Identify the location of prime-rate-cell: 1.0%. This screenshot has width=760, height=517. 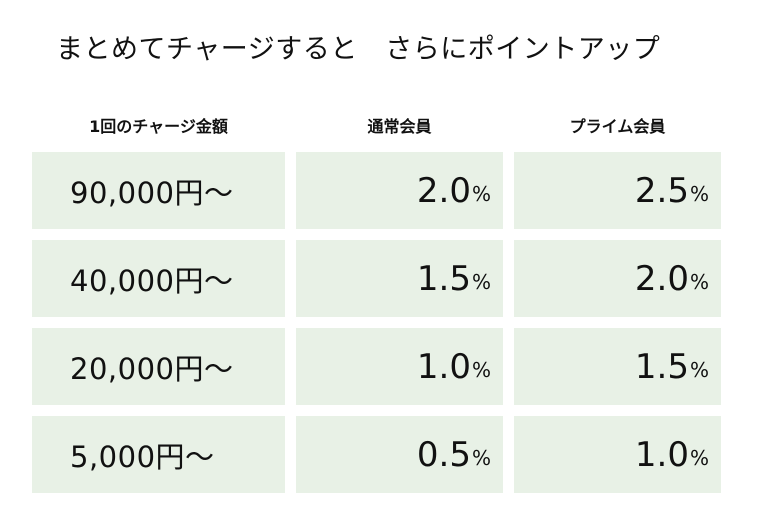
(617, 454).